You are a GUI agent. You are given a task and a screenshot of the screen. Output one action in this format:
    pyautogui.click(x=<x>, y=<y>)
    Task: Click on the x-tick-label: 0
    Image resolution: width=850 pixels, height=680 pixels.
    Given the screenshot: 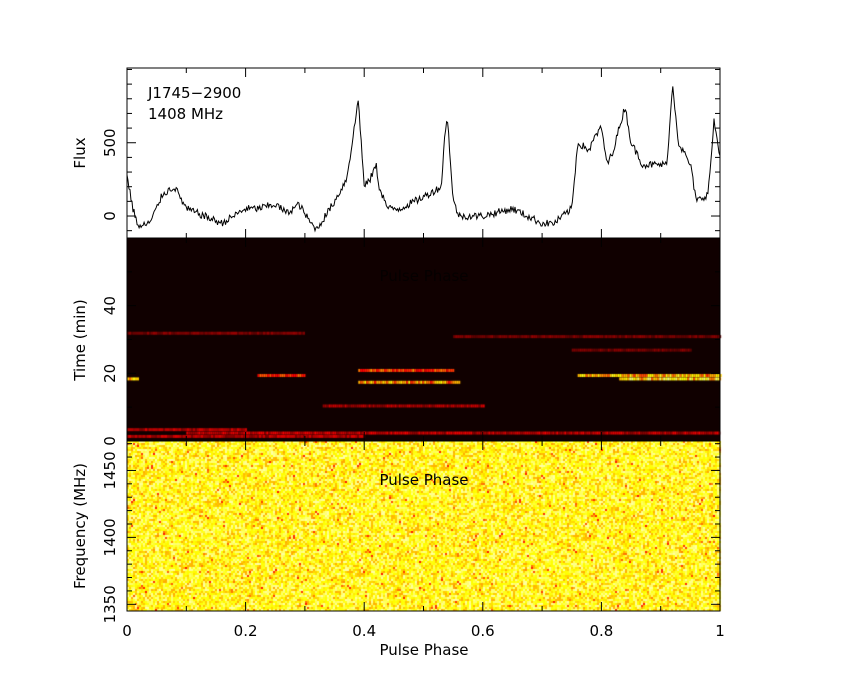 What is the action you would take?
    pyautogui.click(x=127, y=631)
    